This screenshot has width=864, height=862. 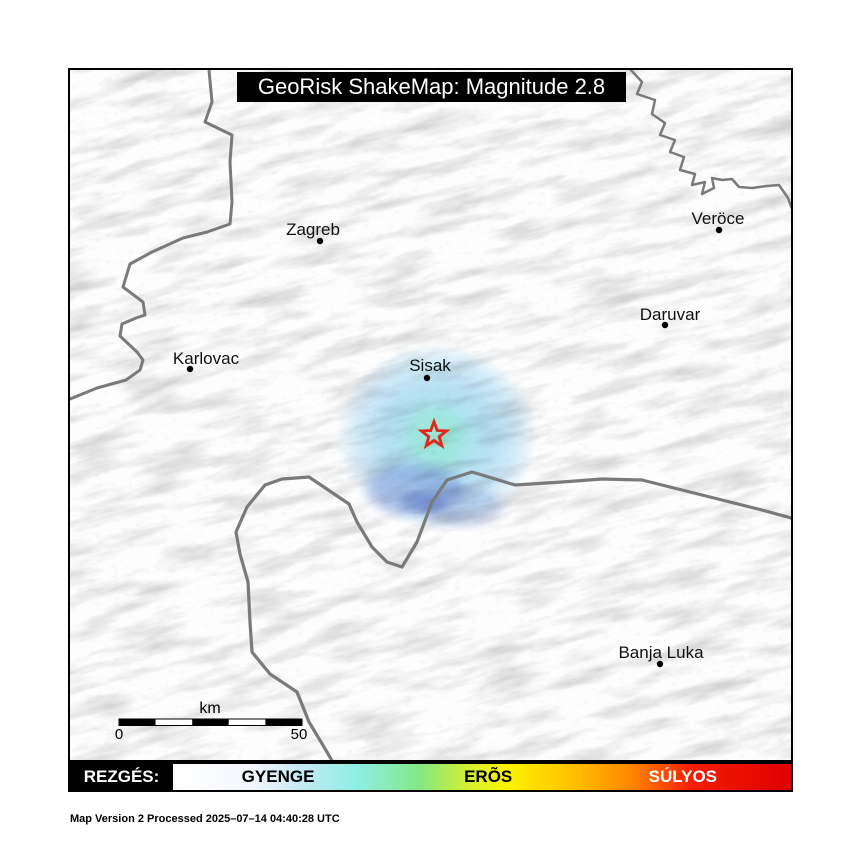 What do you see at coordinates (152, 235) in the screenshot?
I see `border-path-northwest` at bounding box center [152, 235].